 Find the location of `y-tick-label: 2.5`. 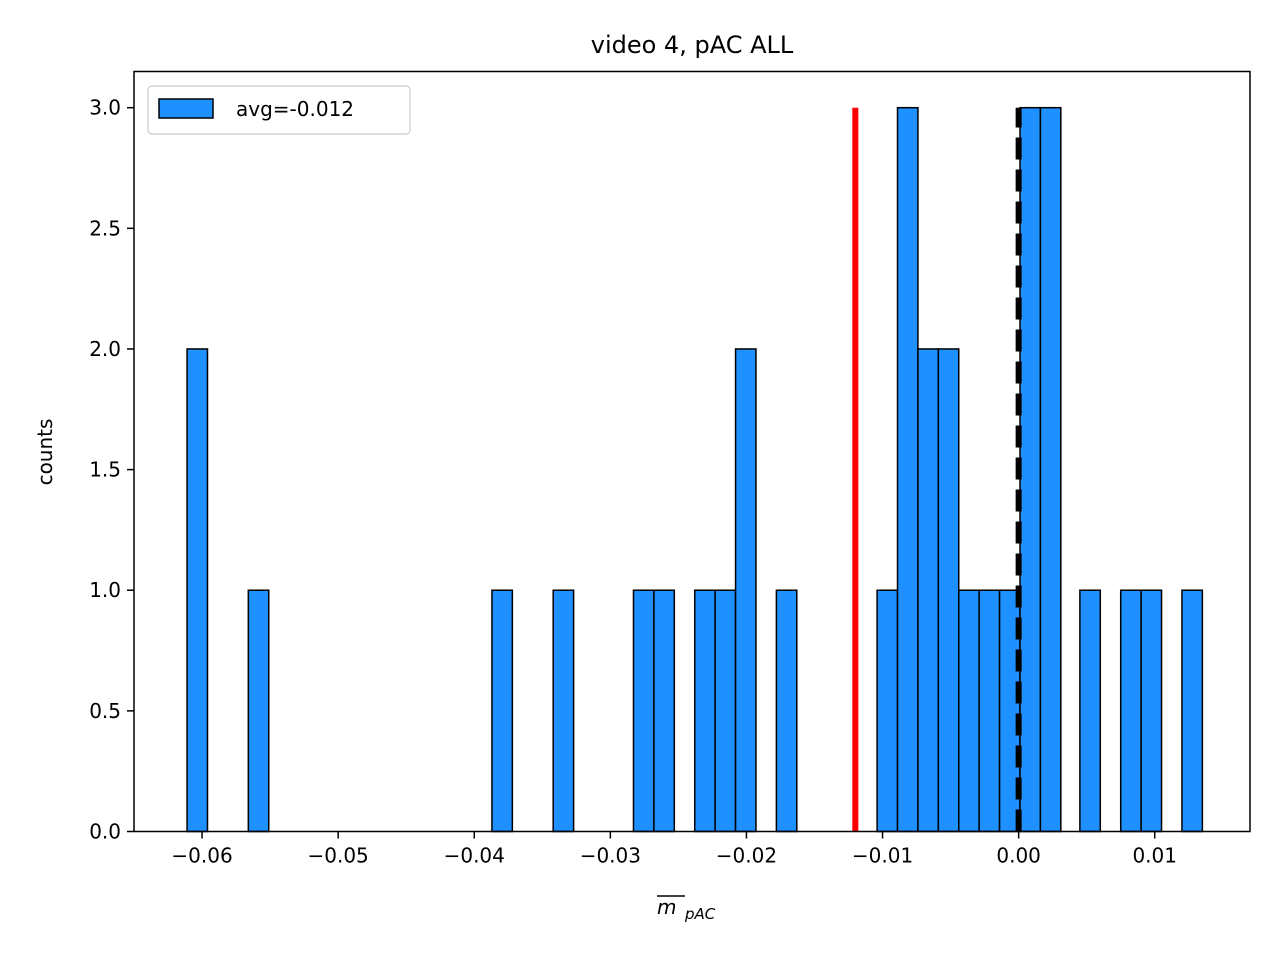

y-tick-label: 2.5 is located at coordinates (105, 228).